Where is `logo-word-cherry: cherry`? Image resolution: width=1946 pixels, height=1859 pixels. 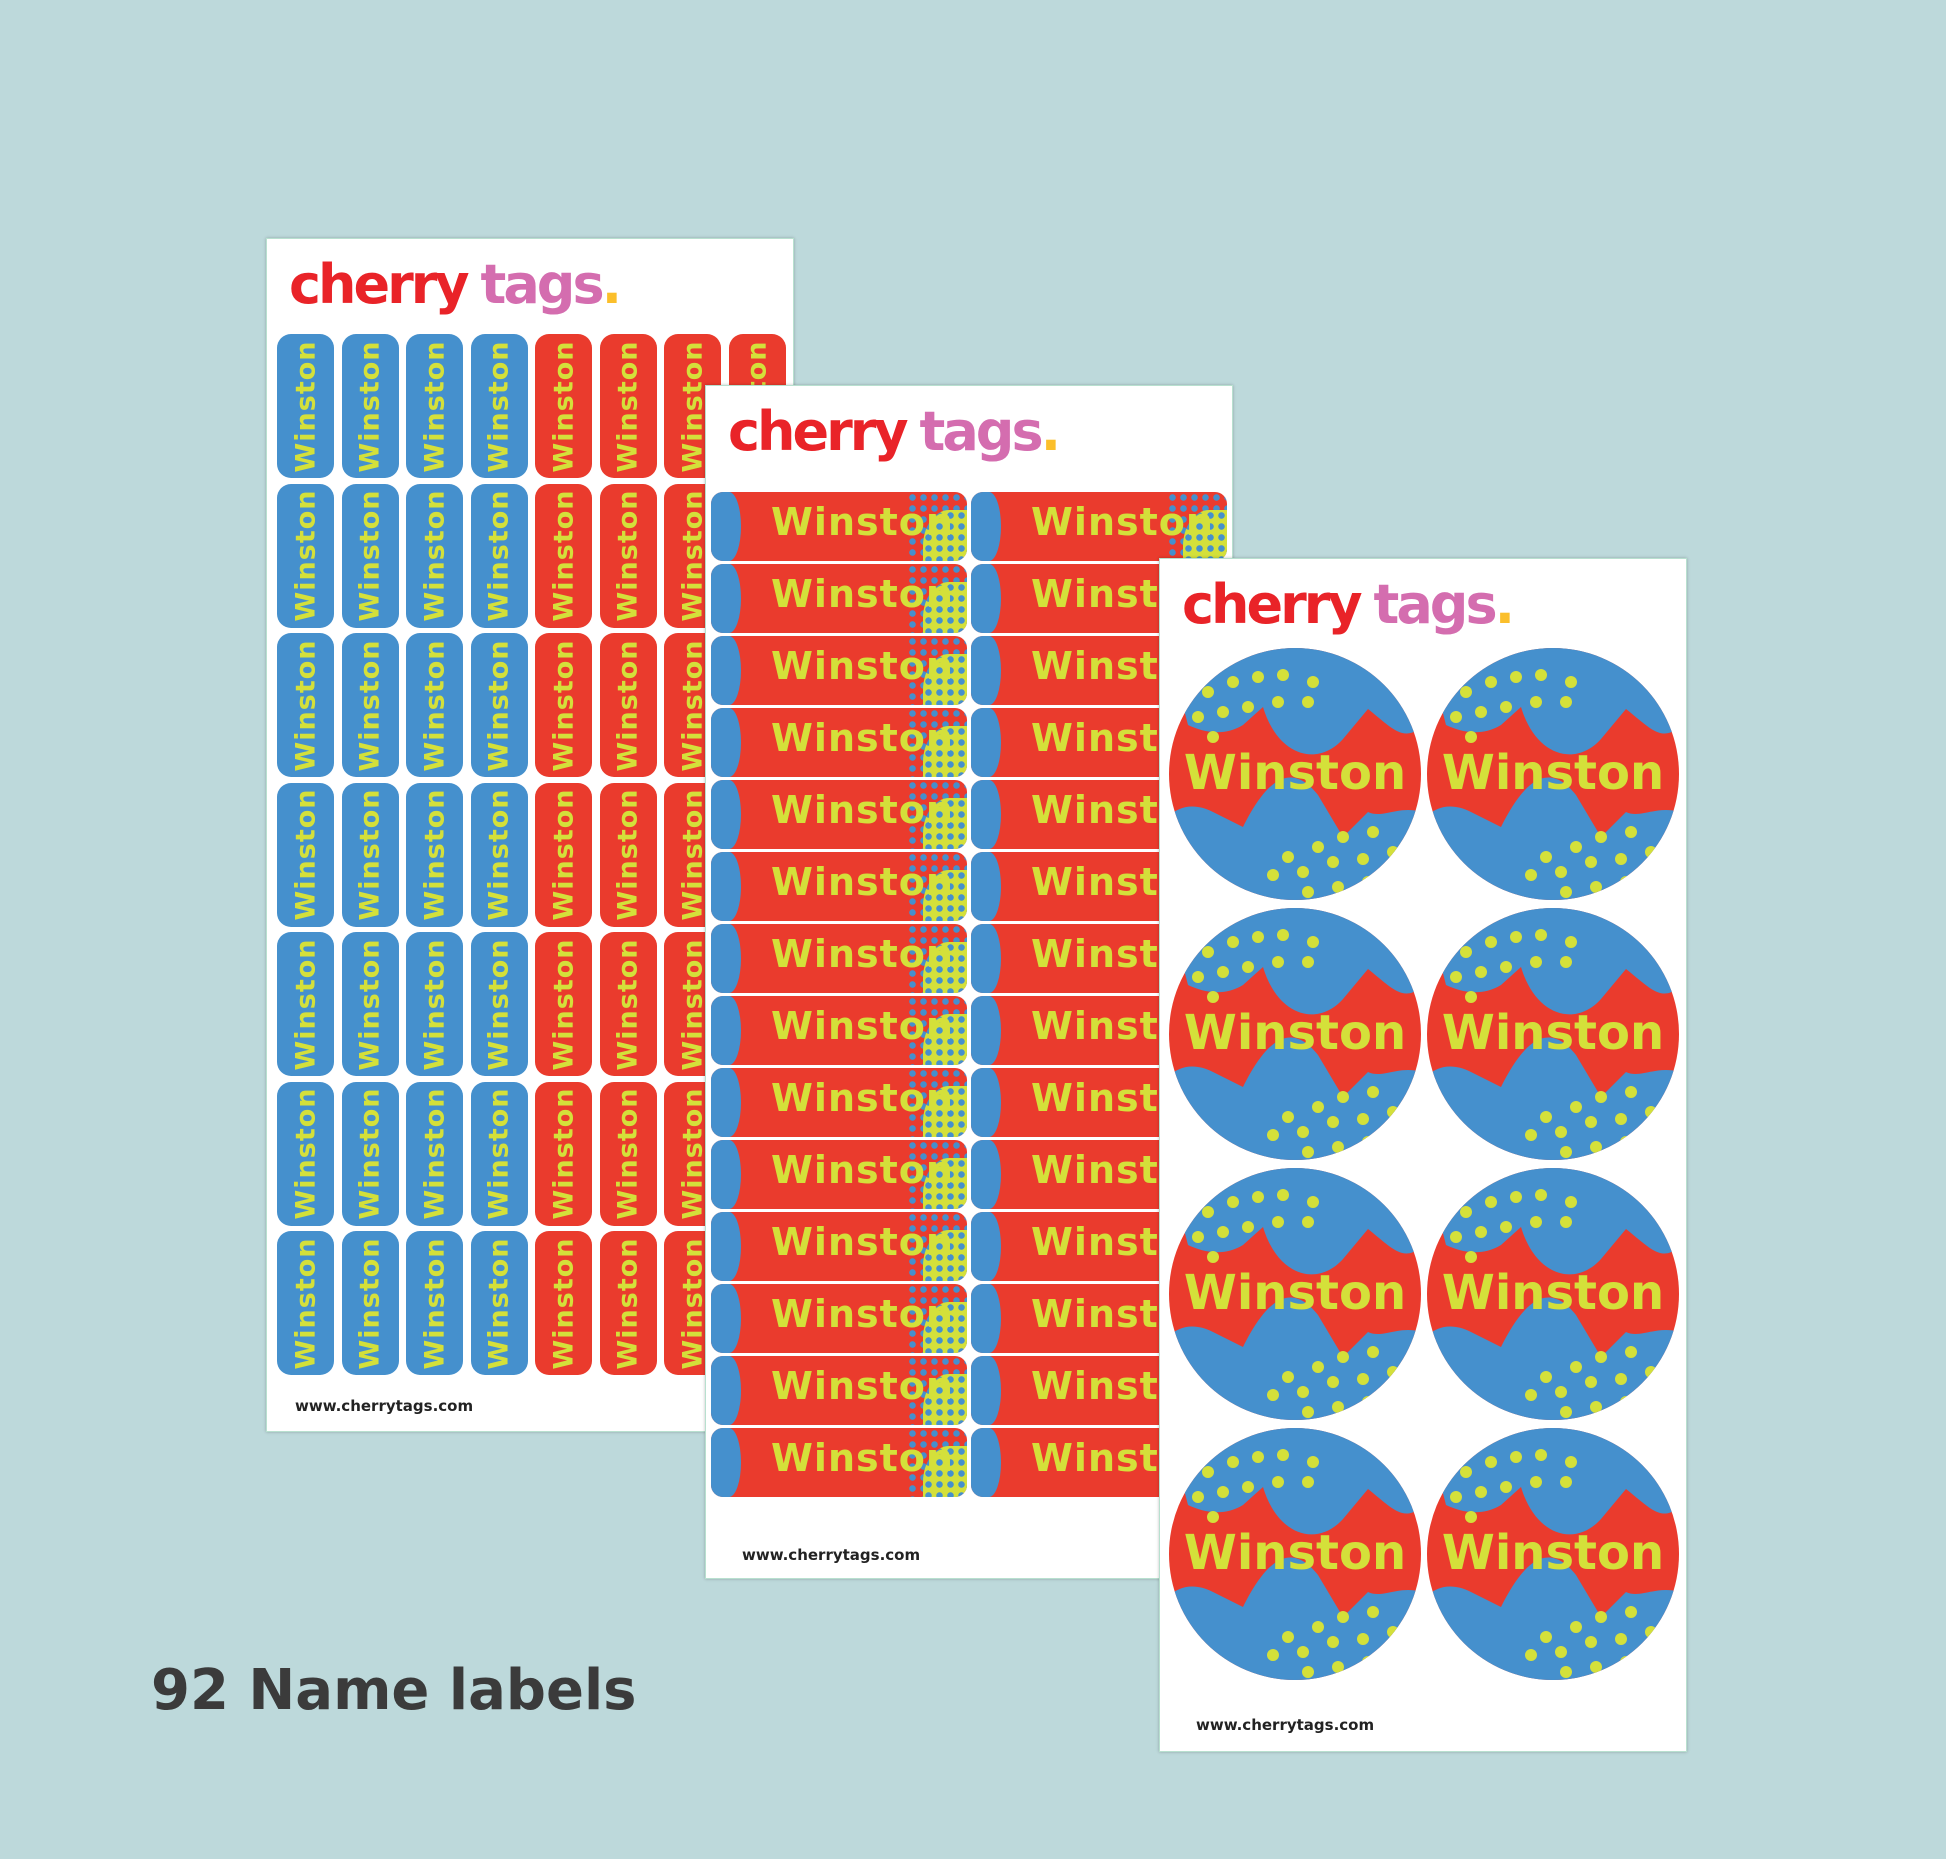
logo-word-cherry: cherry is located at coordinates (379, 284).